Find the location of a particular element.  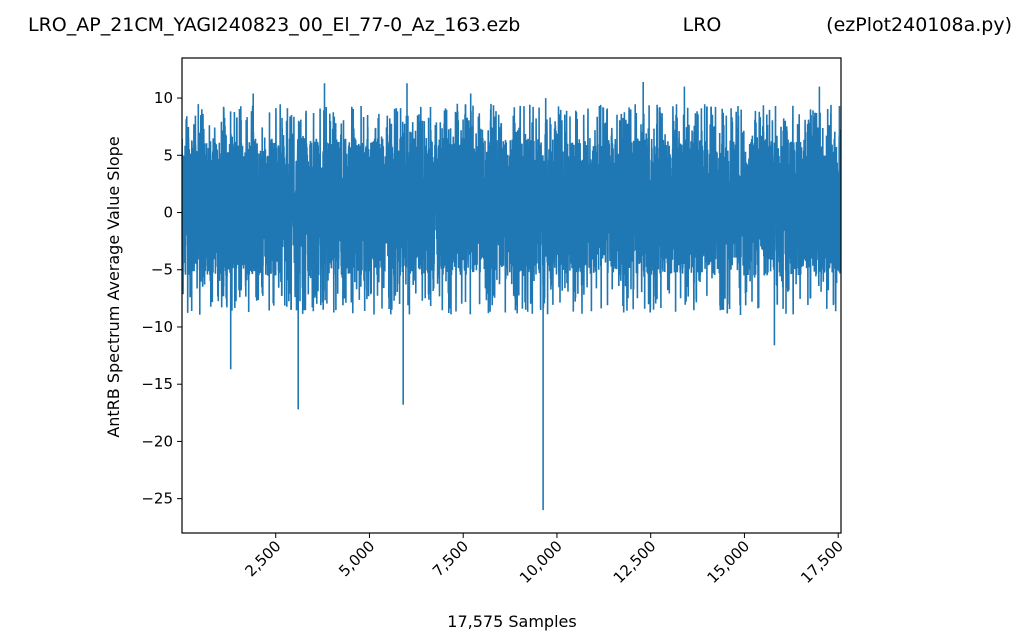

y-tick-label: 0 is located at coordinates (168, 213).